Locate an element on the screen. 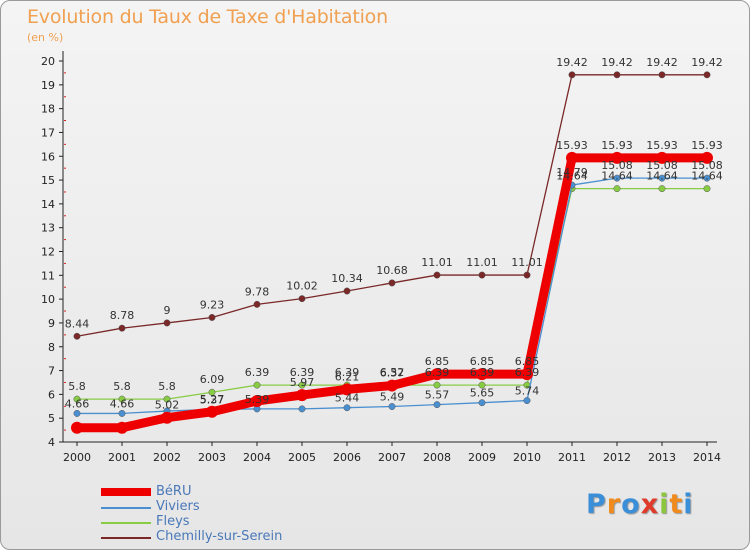  logo-letter: x is located at coordinates (650, 504).